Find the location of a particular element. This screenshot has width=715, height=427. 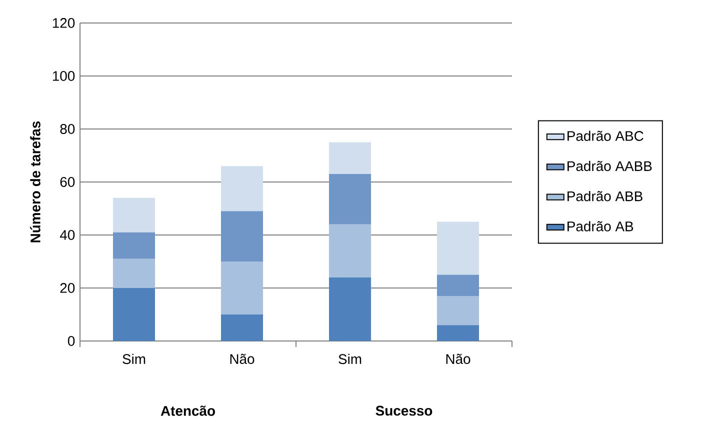

legend-label: Padrão AABB is located at coordinates (610, 166).